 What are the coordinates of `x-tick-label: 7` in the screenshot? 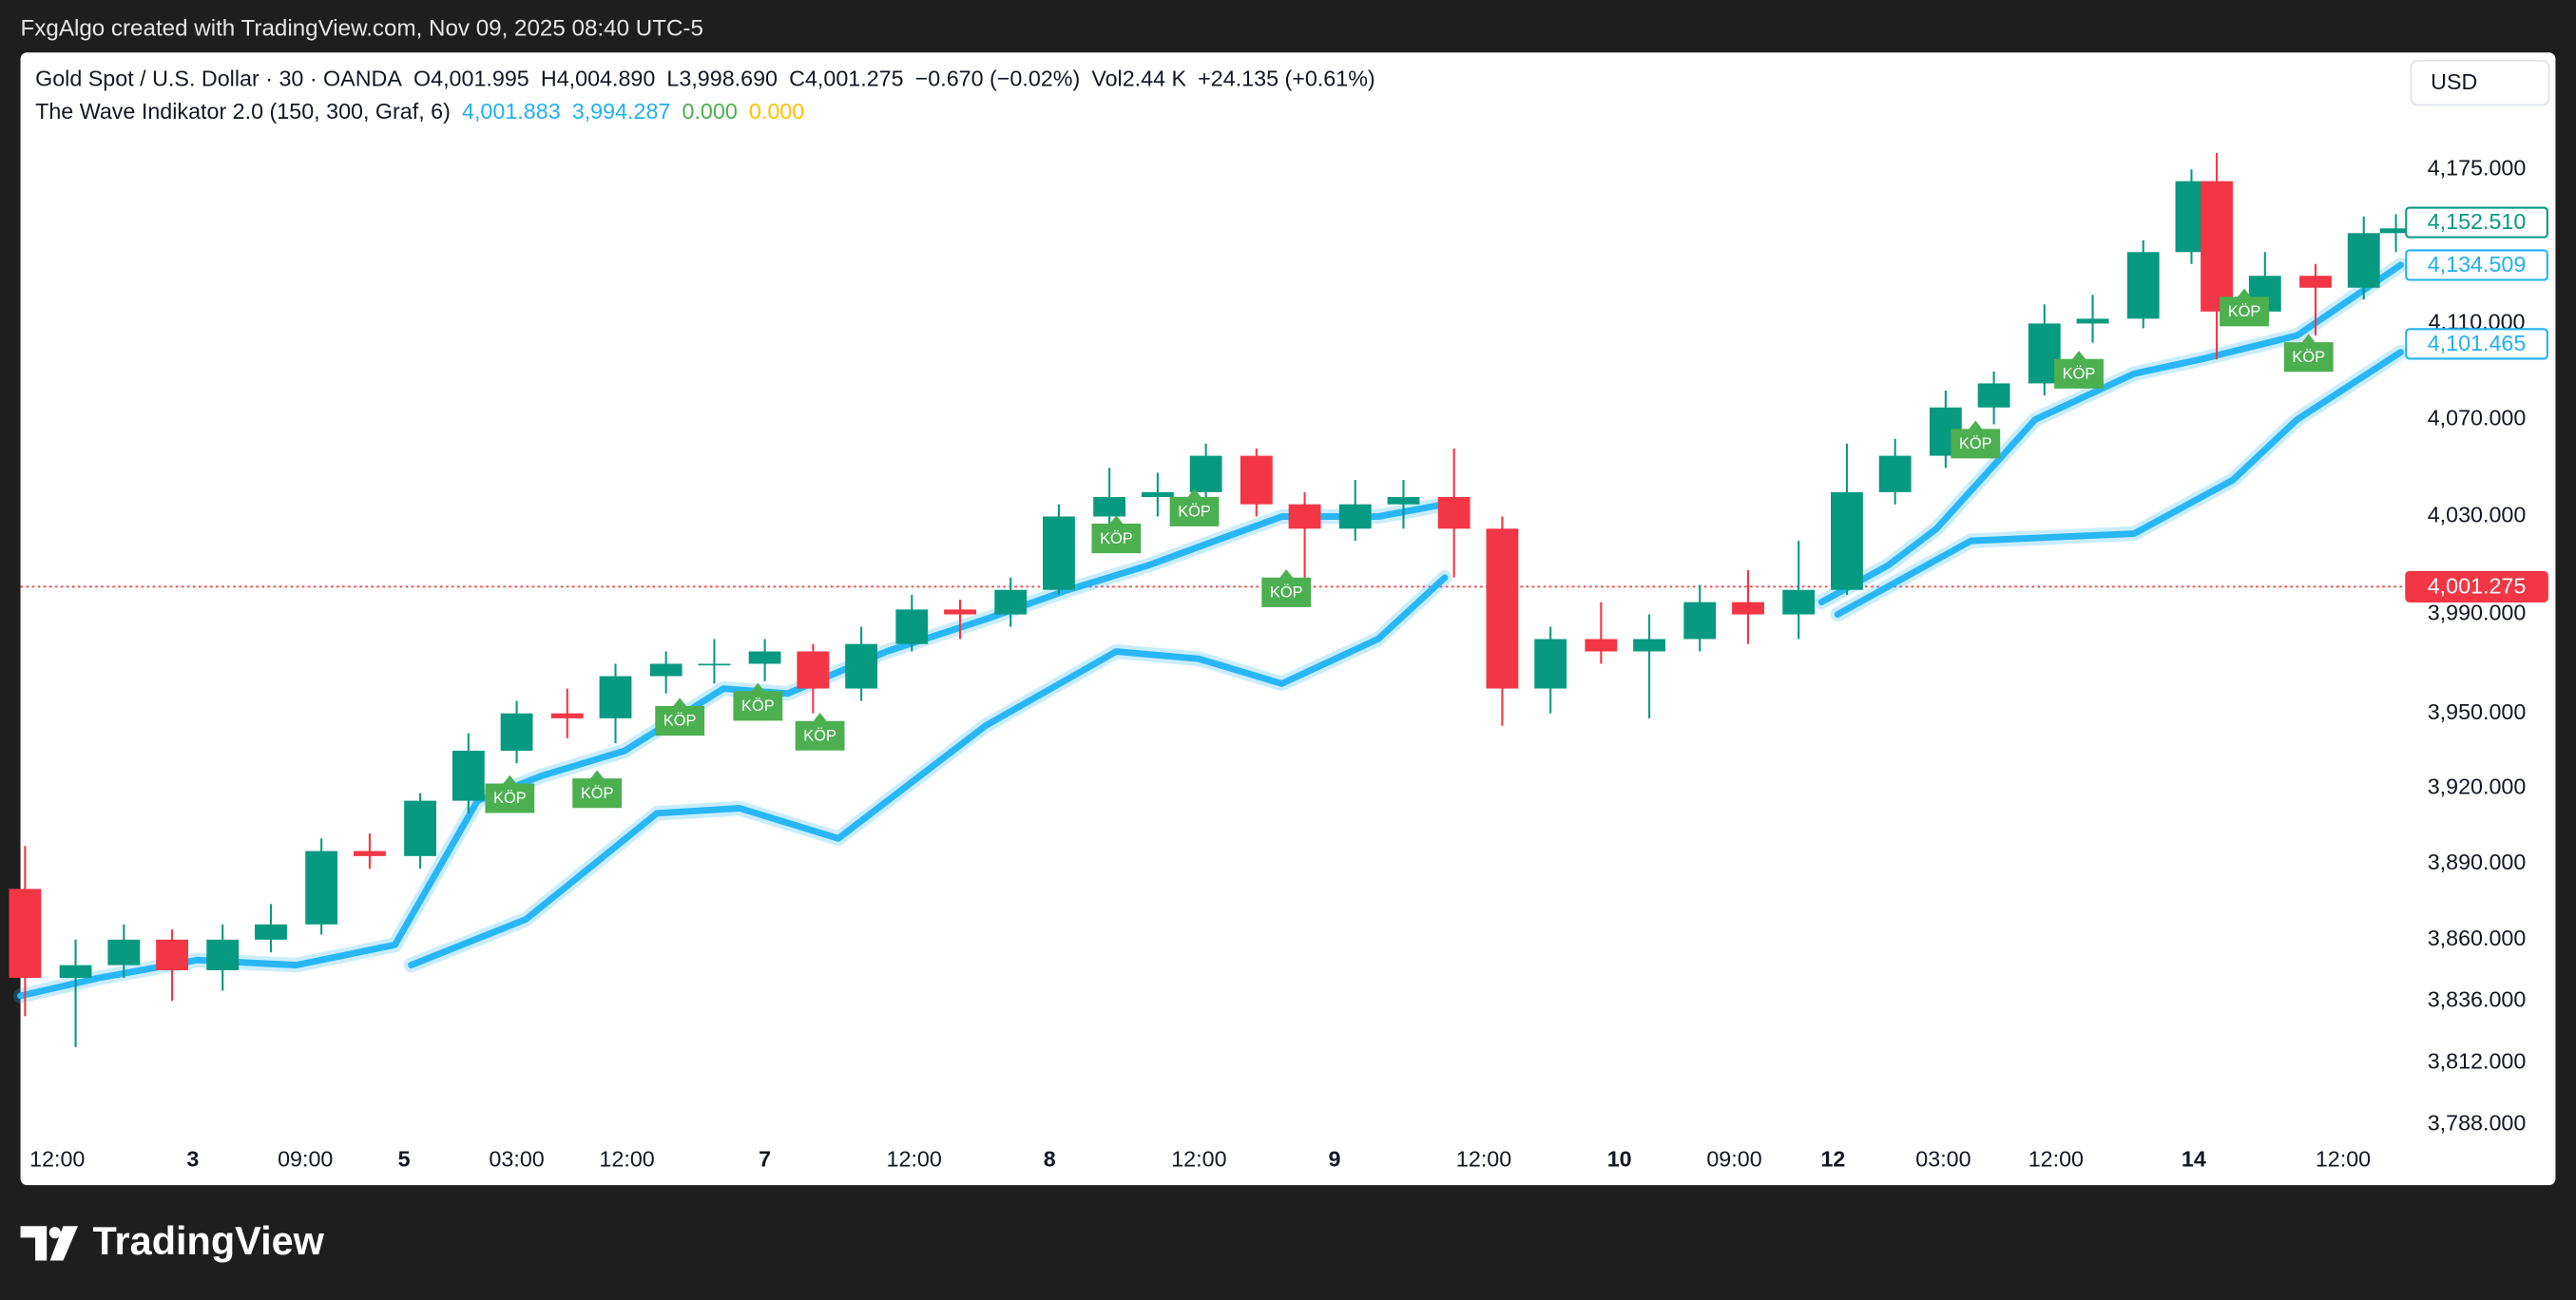 It's located at (765, 1158).